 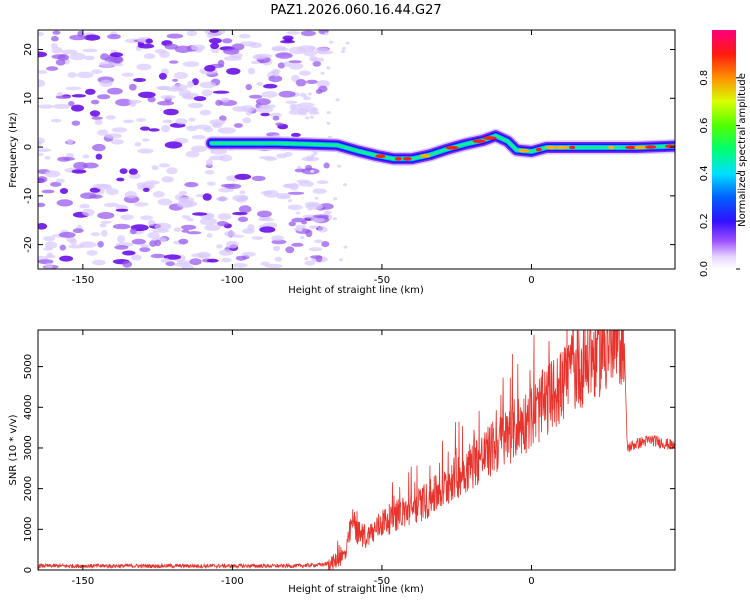 What do you see at coordinates (13, 449) in the screenshot?
I see `snr-y-label: SNR (10 * v/v)` at bounding box center [13, 449].